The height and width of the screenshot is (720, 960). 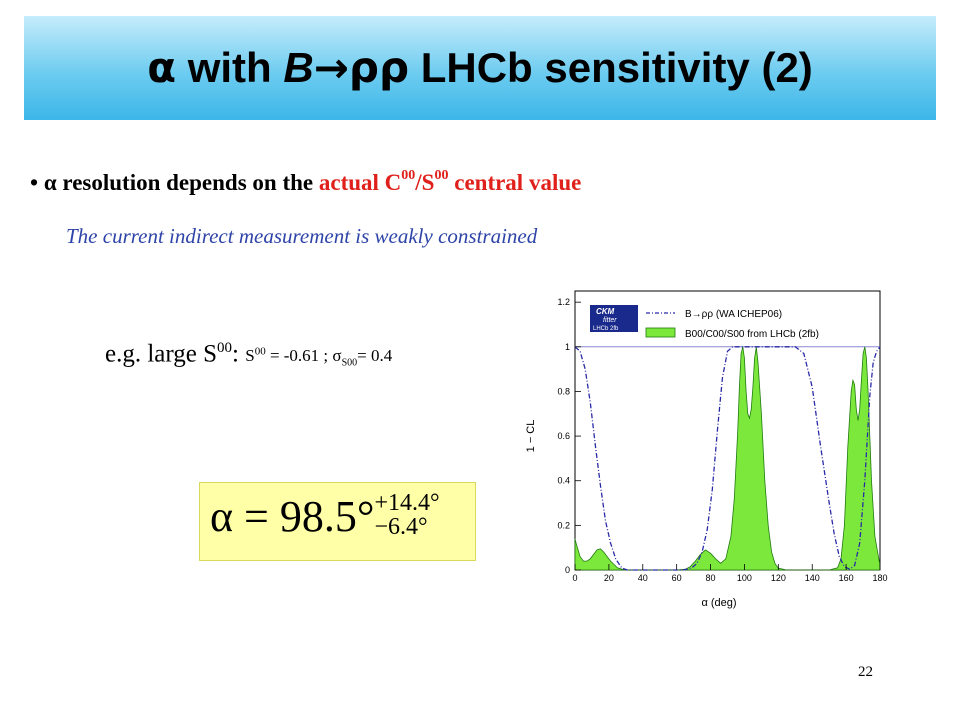 What do you see at coordinates (778, 578) in the screenshot?
I see `x-tick-label-120: 120` at bounding box center [778, 578].